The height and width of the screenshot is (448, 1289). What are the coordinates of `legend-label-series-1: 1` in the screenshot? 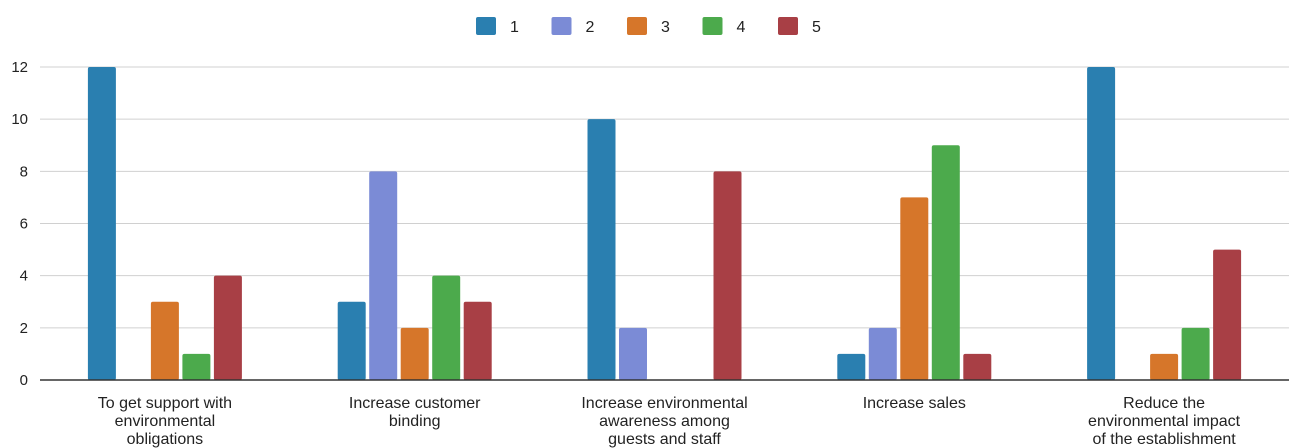 It's located at (514, 27).